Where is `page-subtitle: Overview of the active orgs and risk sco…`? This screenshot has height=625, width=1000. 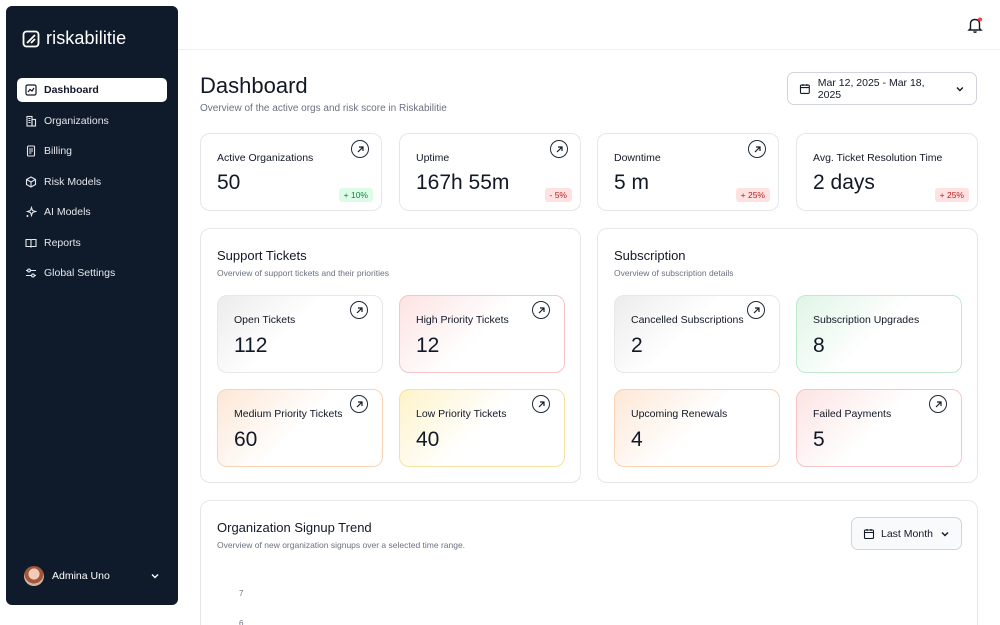 page-subtitle: Overview of the active orgs and risk sco… is located at coordinates (323, 108).